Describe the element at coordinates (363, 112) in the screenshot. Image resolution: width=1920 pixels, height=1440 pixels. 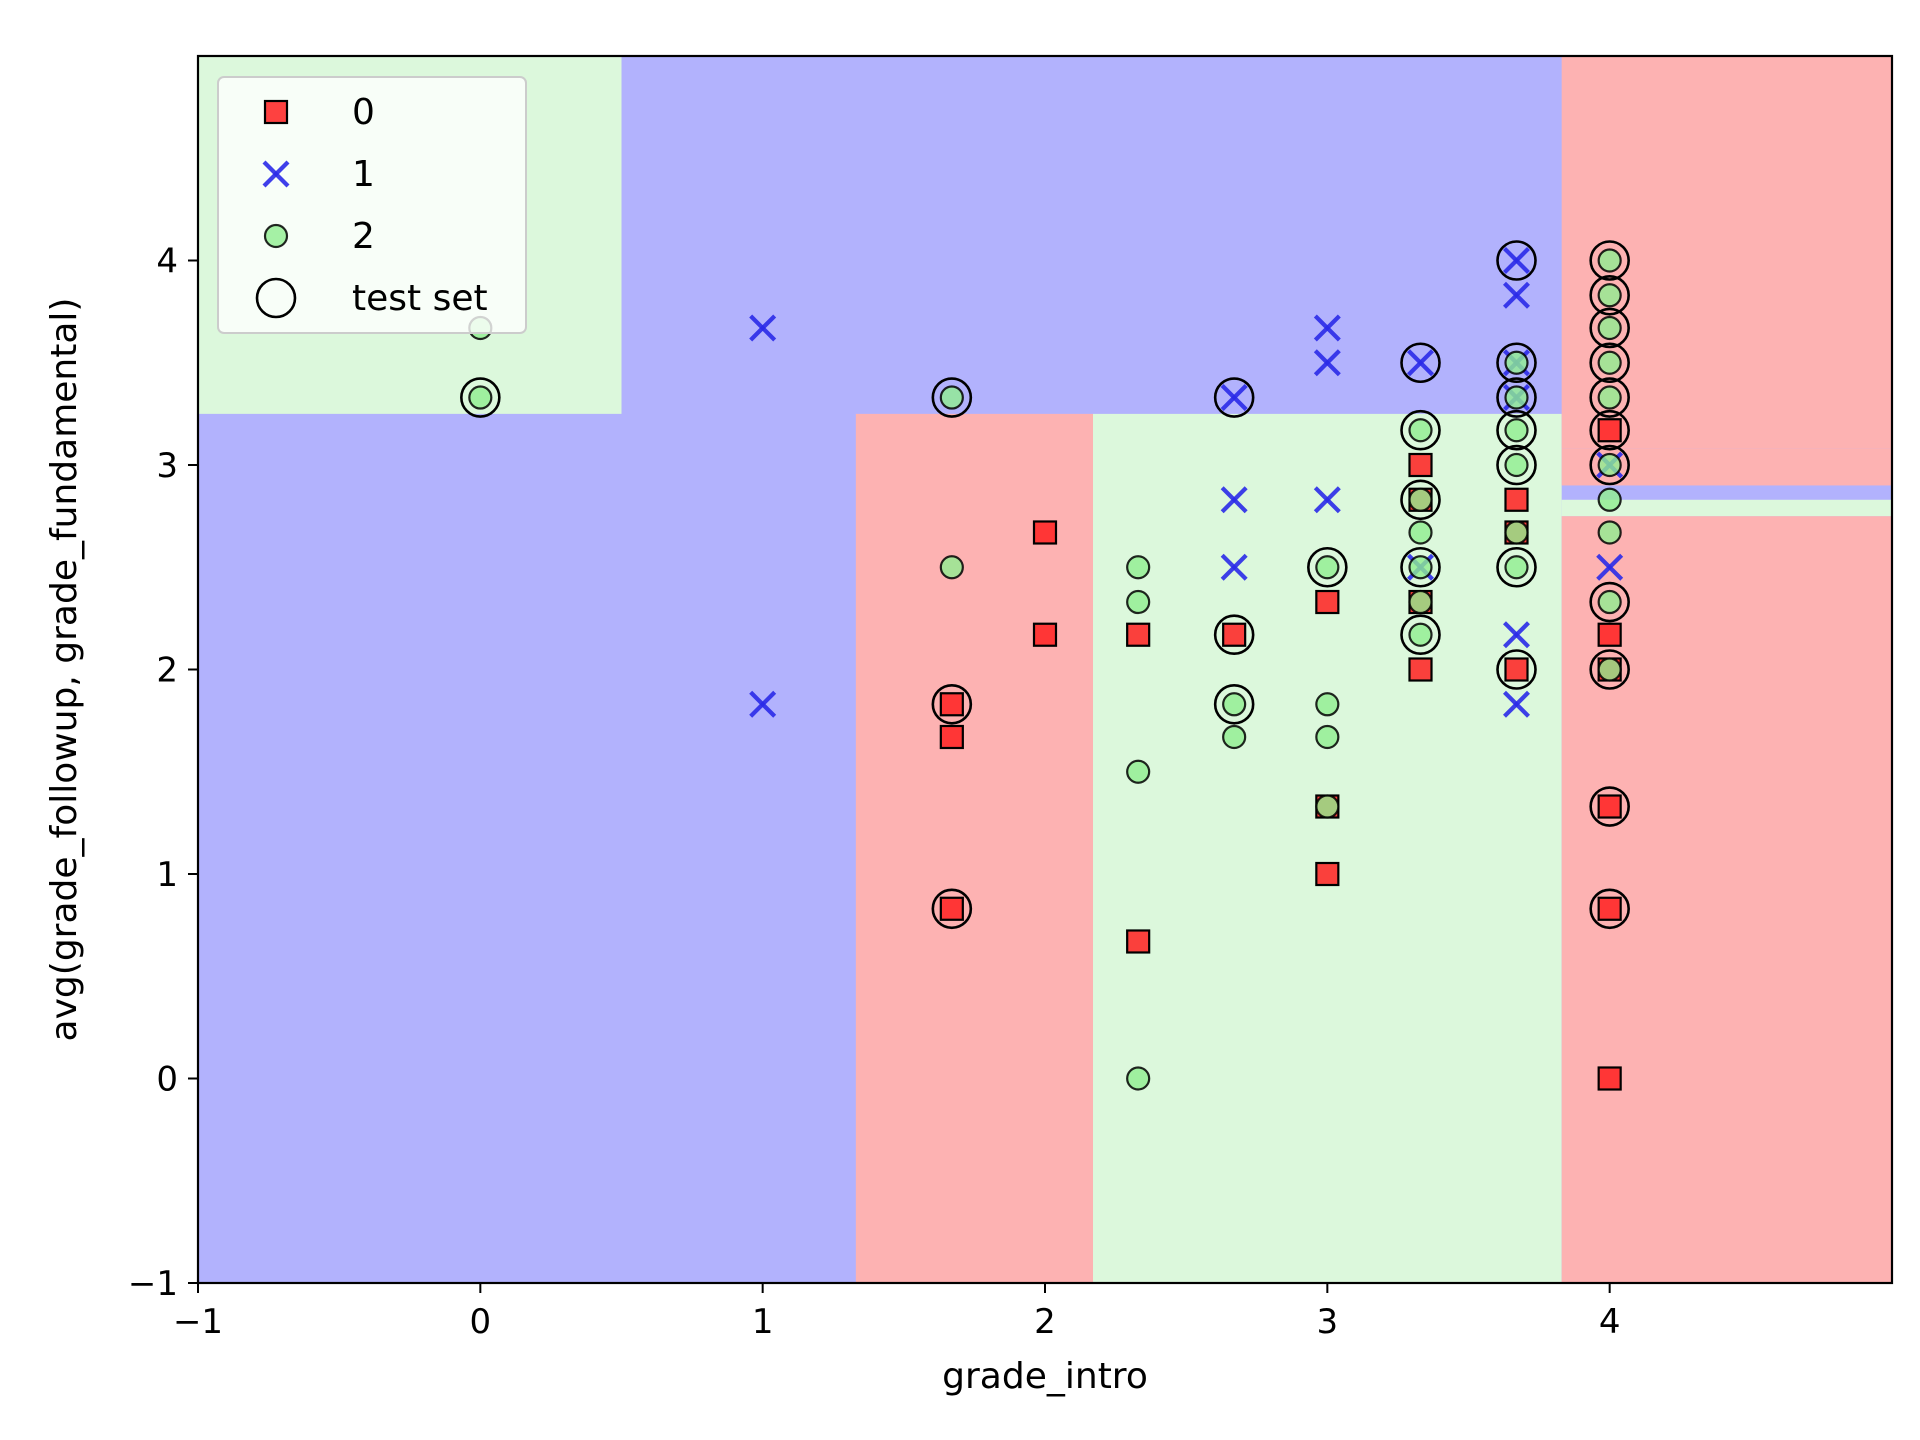
I see `legend-label: 0` at that location.